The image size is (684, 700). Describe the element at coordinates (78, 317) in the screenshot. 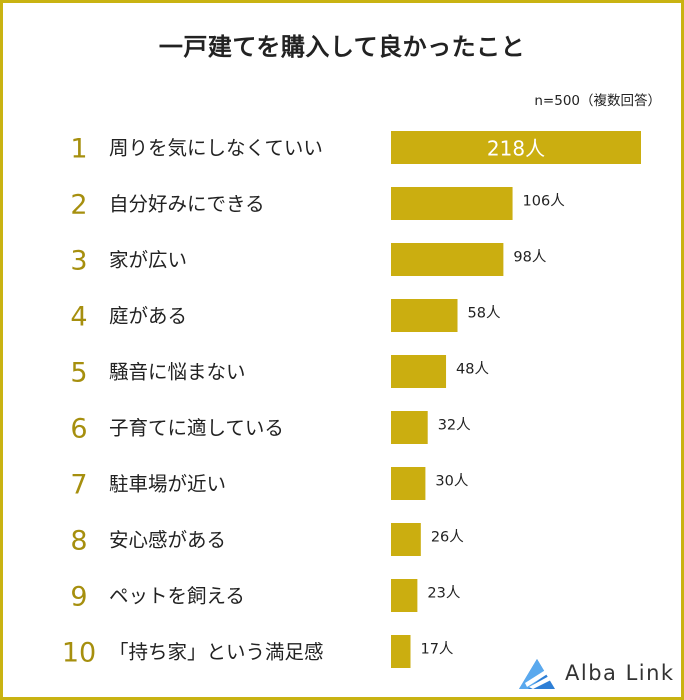

I see `rank-number: 4` at that location.